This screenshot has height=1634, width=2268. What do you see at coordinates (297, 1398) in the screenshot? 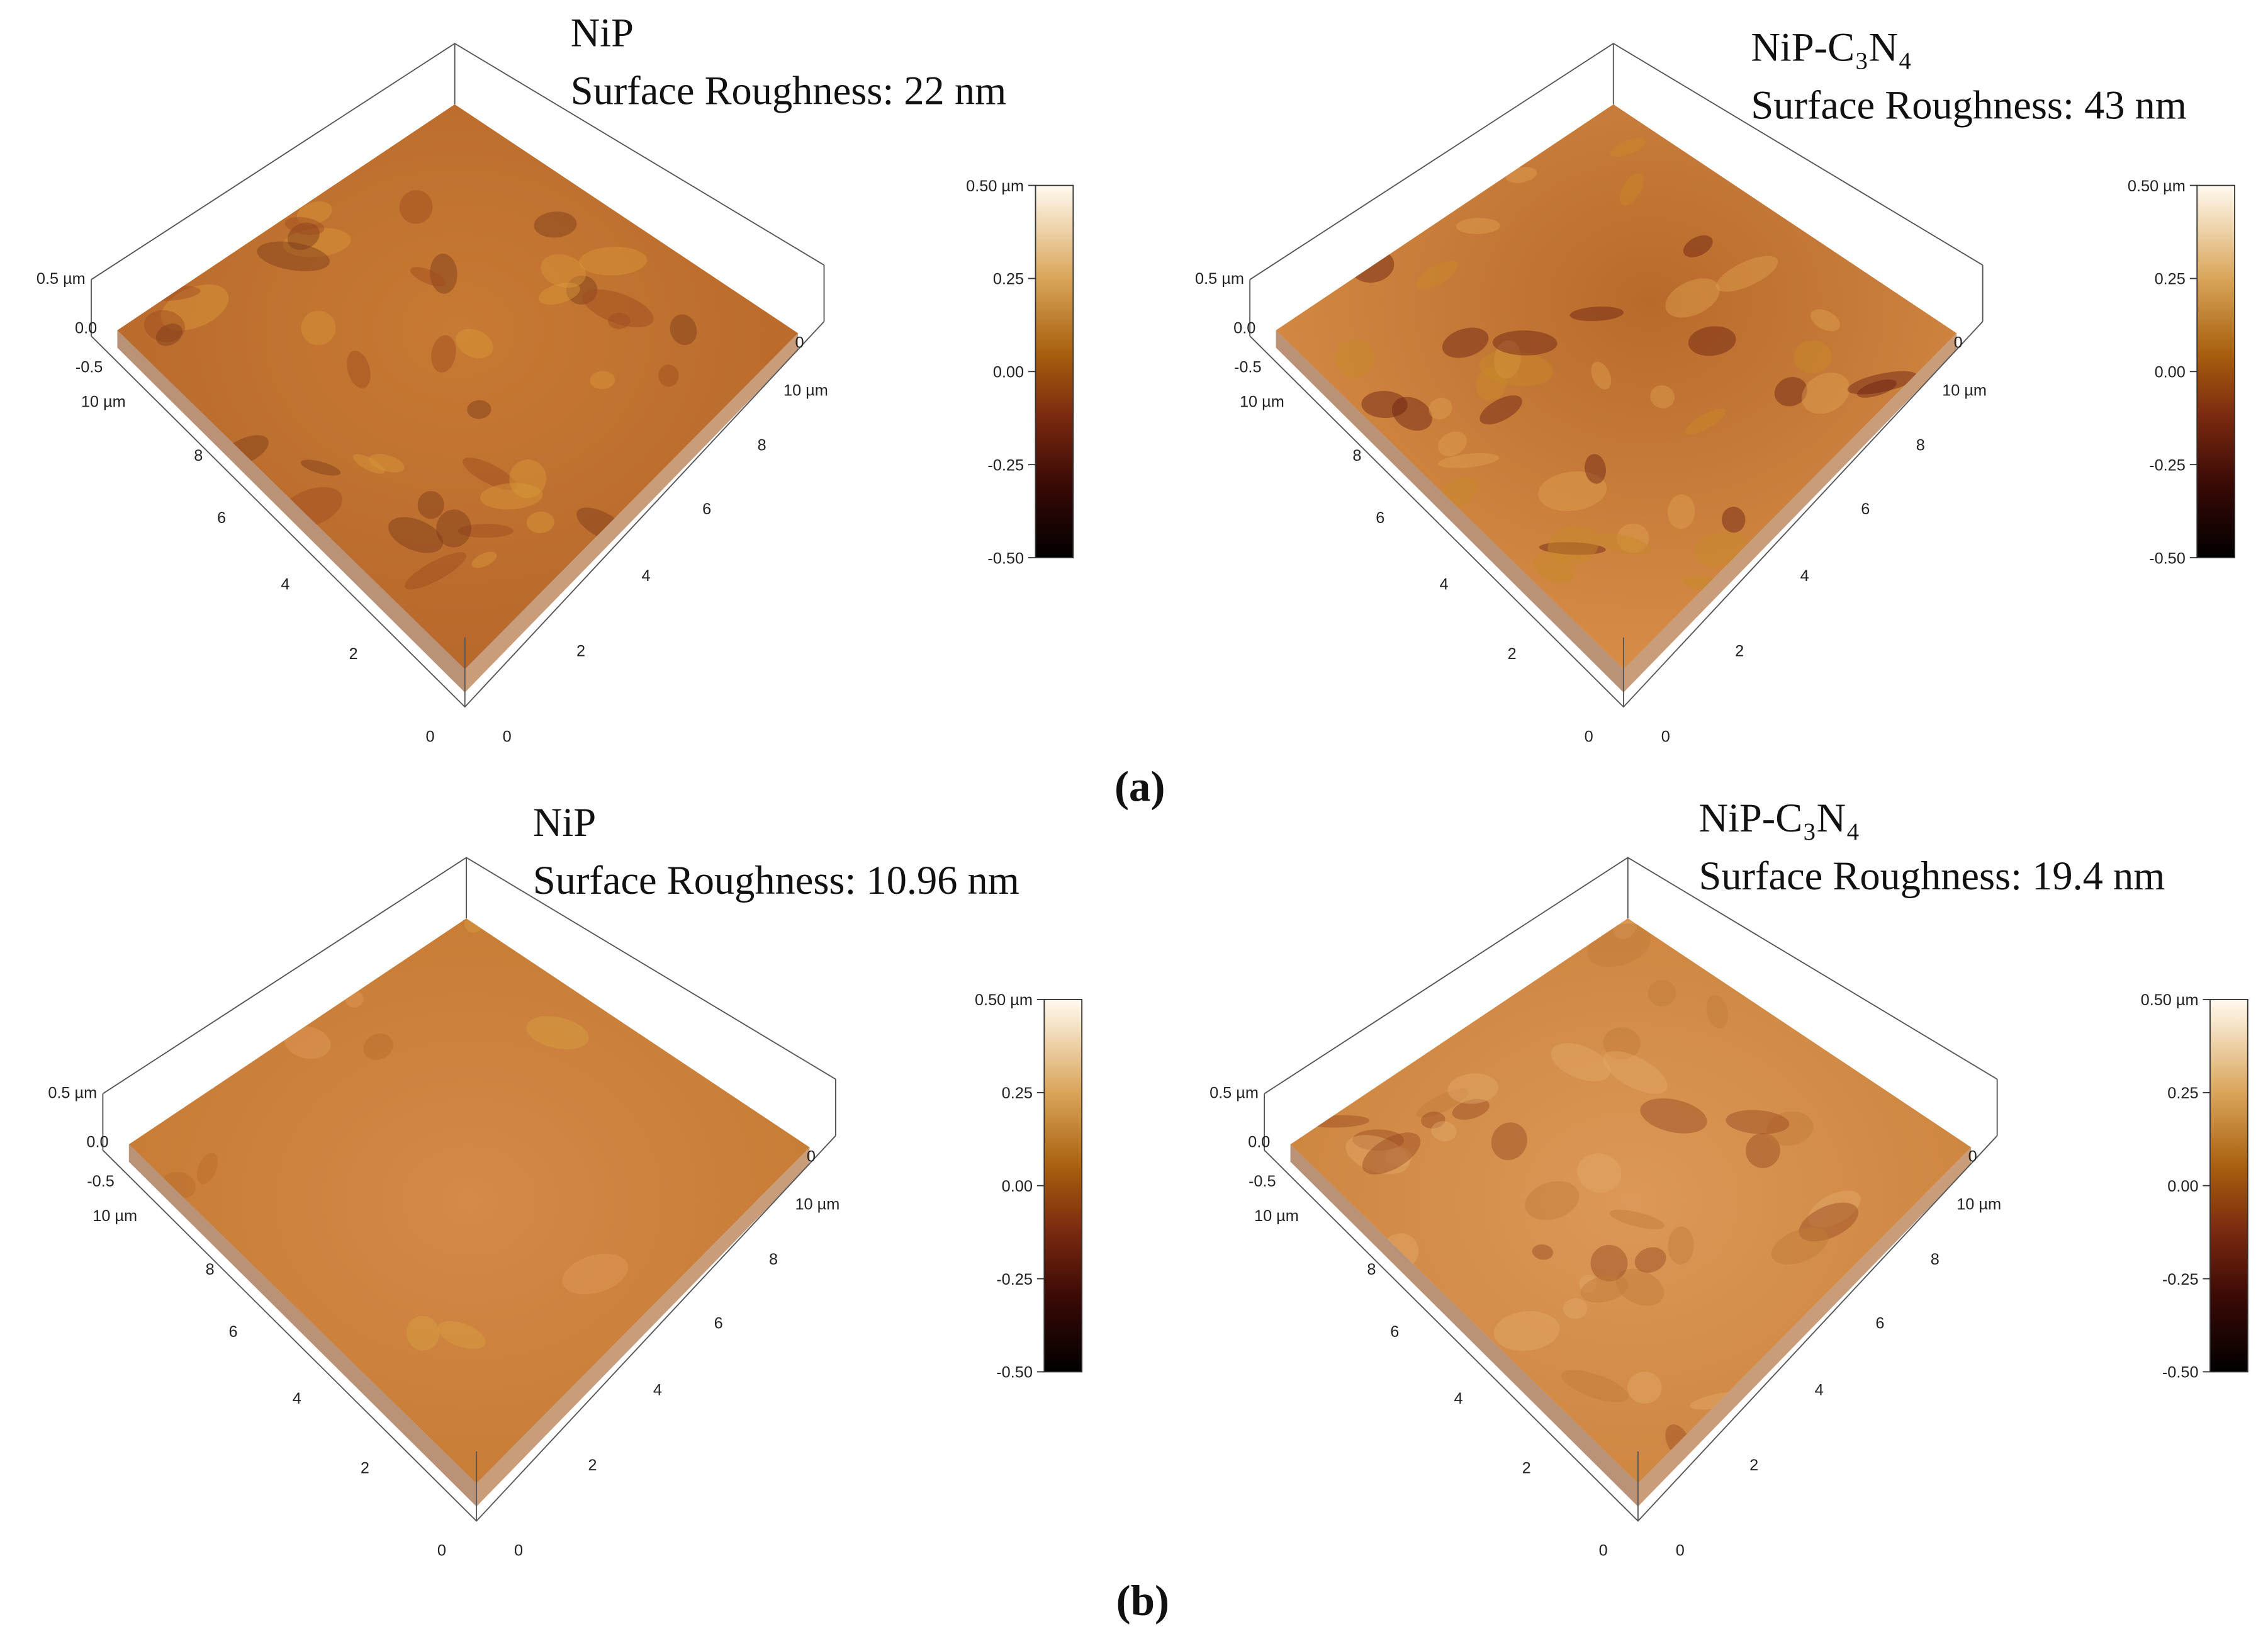
I see `left-tick-label: 4` at bounding box center [297, 1398].